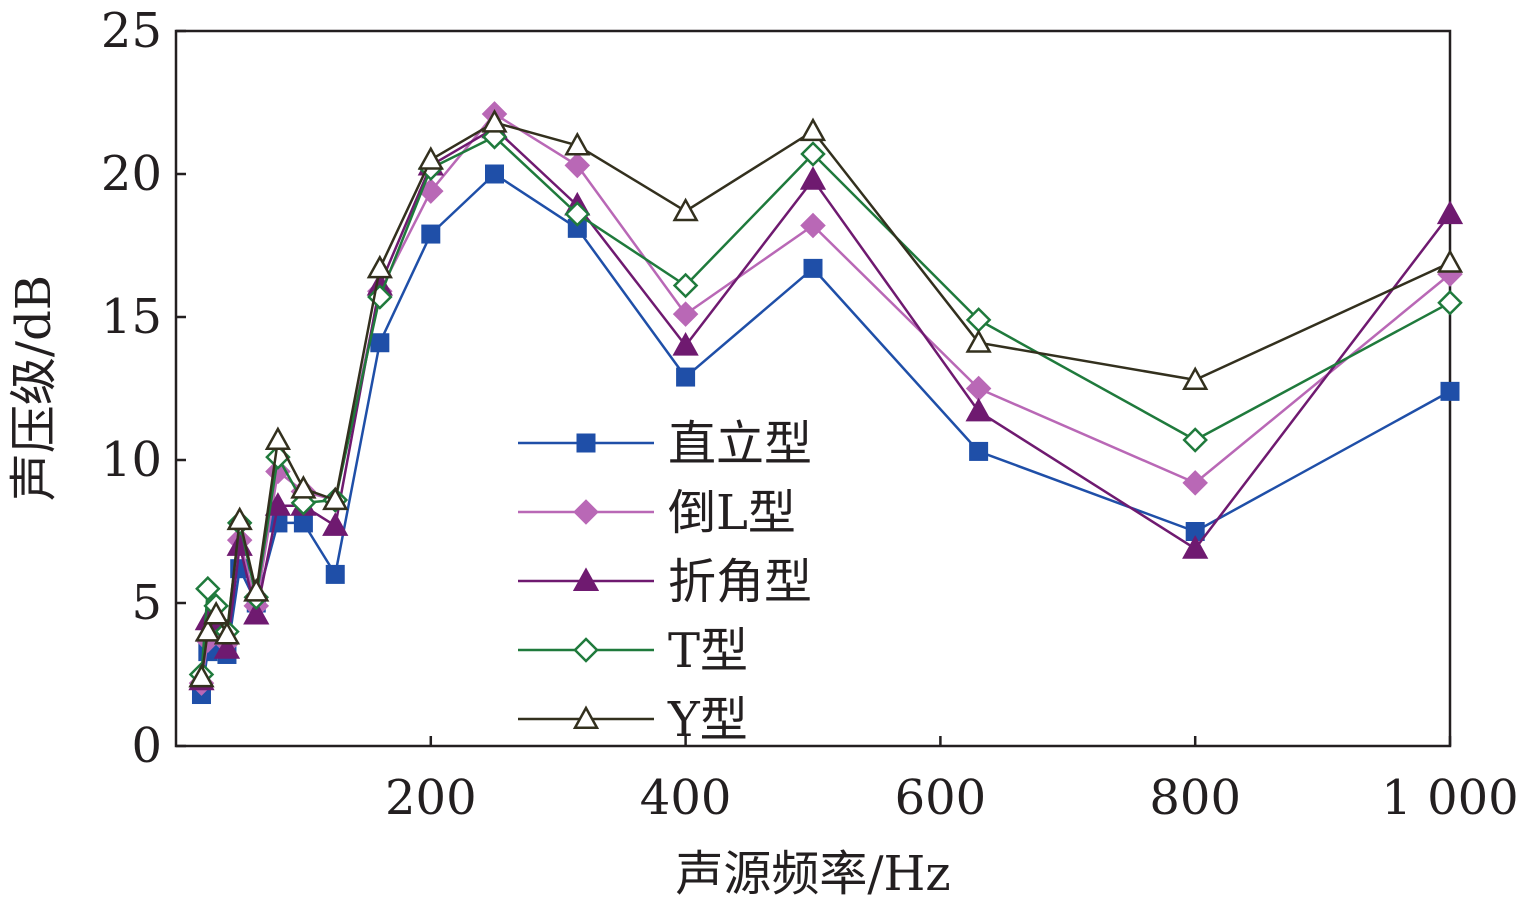 This screenshot has height=913, width=1523. Describe the element at coordinates (1449, 798) in the screenshot. I see `x-tick-label: 1 000` at that location.